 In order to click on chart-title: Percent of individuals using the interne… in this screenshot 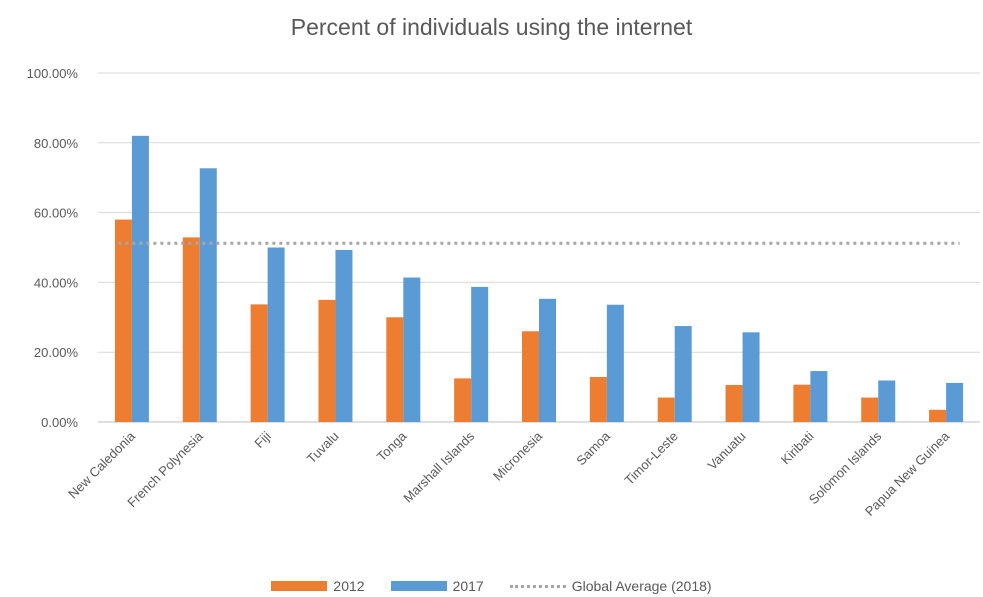, I will do `click(491, 27)`.